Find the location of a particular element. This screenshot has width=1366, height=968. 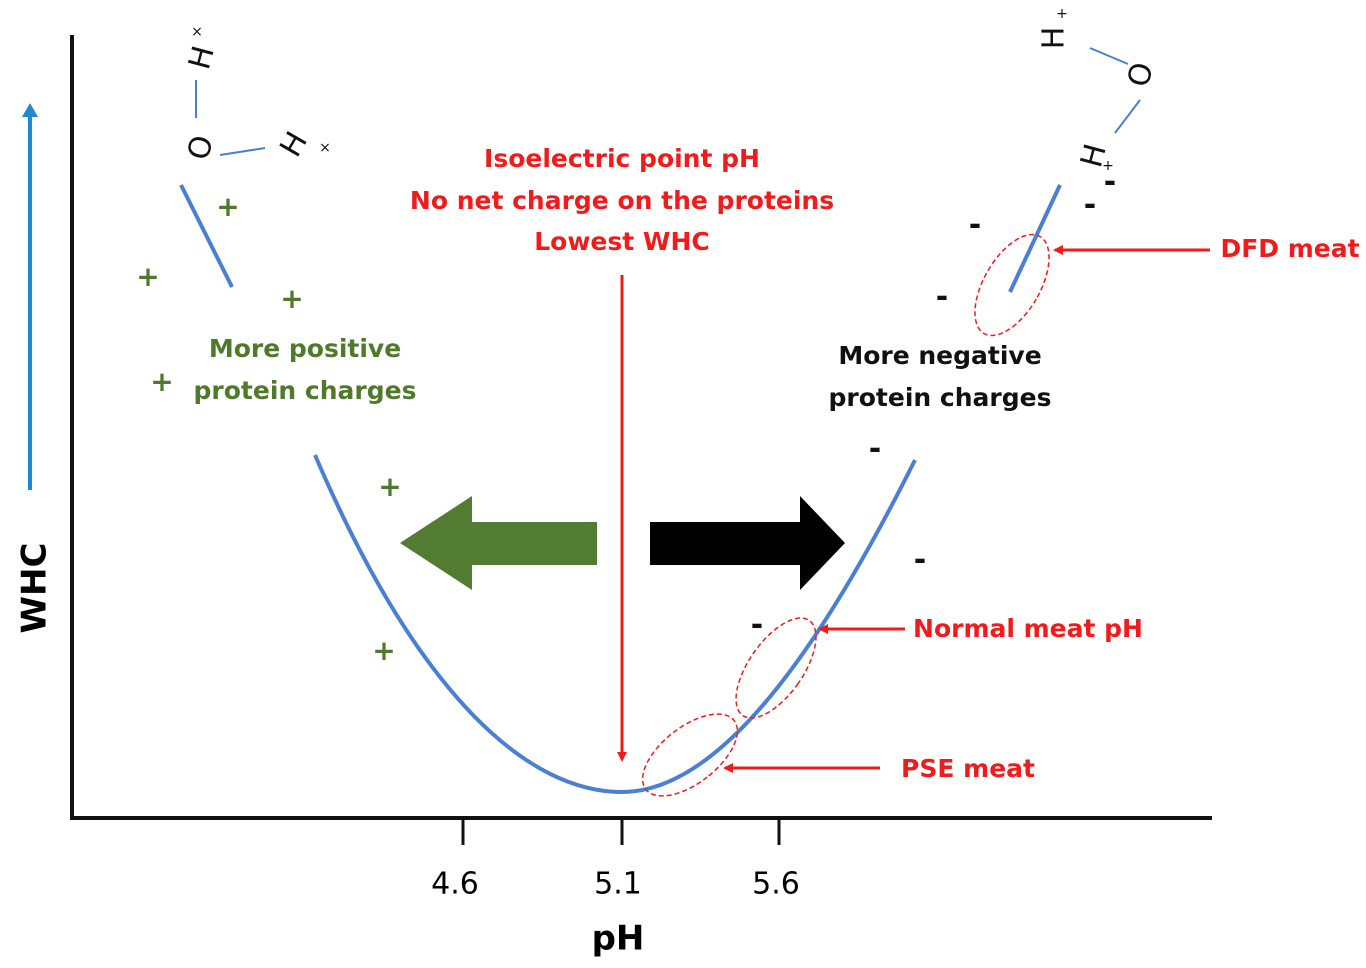

positive-arrow is located at coordinates (498, 543).